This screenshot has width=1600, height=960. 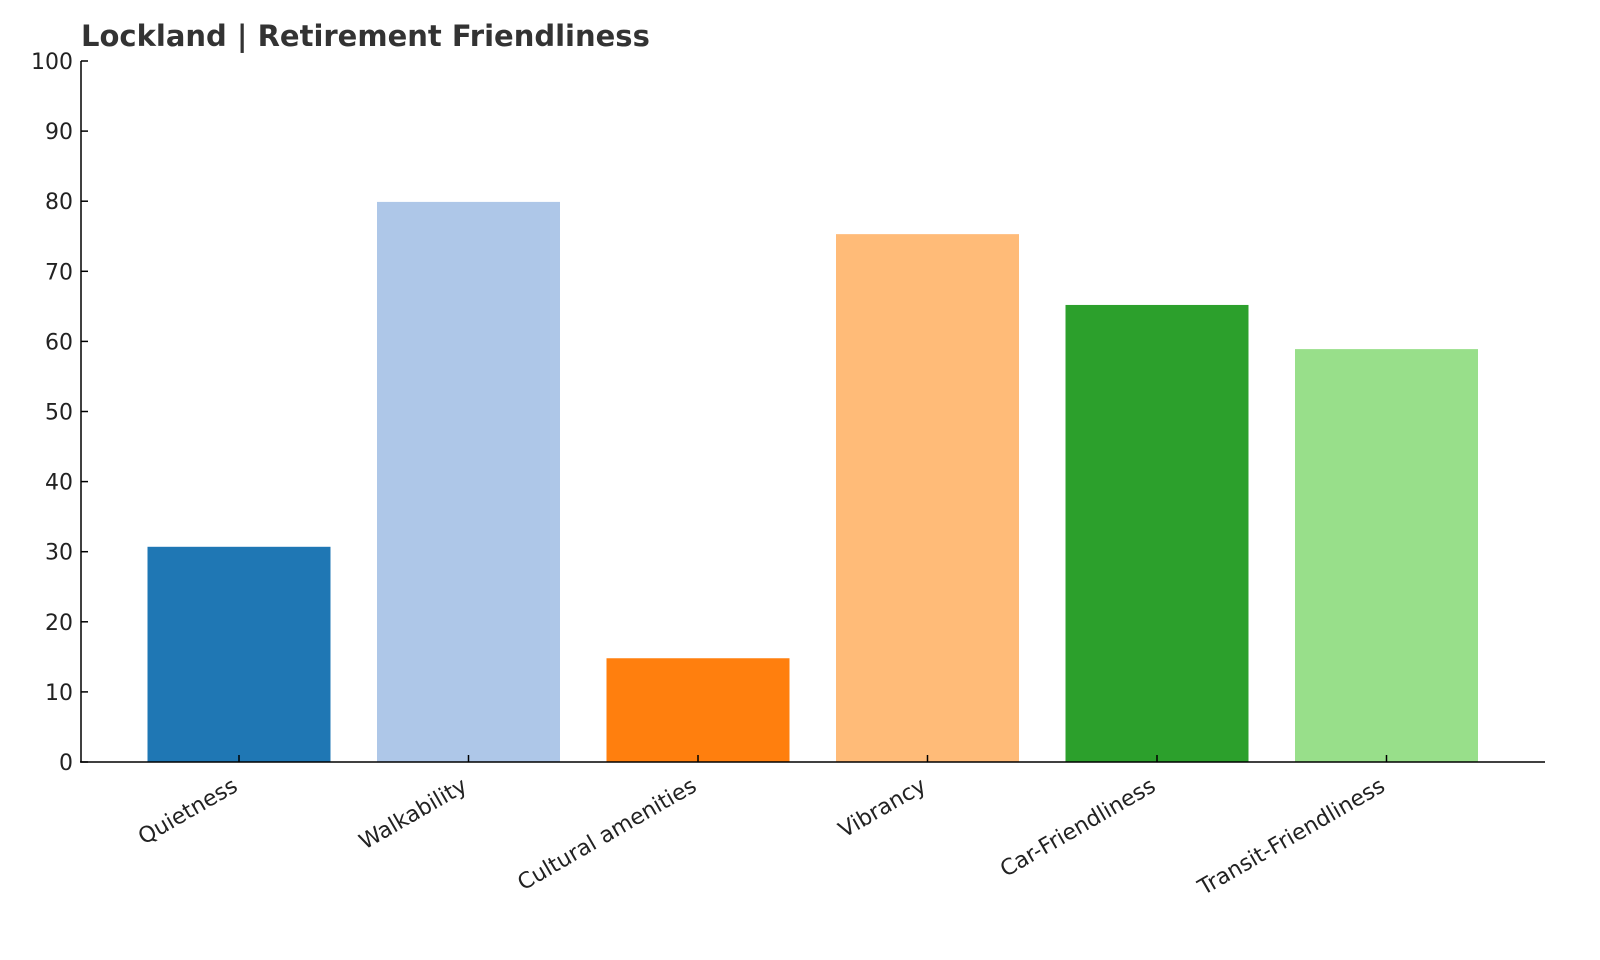 What do you see at coordinates (607, 835) in the screenshot?
I see `x-tick-label: Cultural amenities` at bounding box center [607, 835].